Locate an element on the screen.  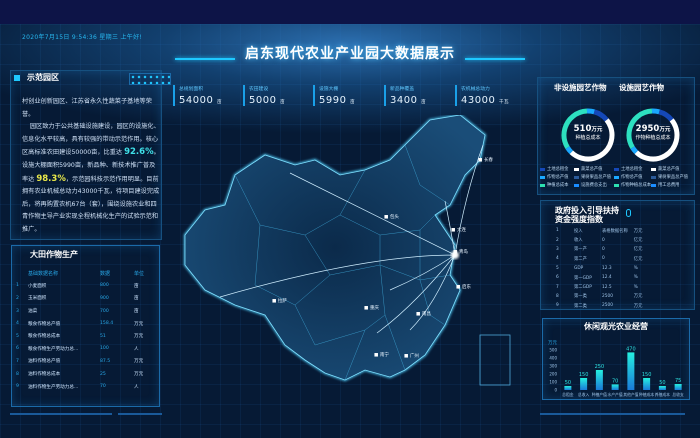
col-name: 基础数据名称 is located at coordinates (43, 273).